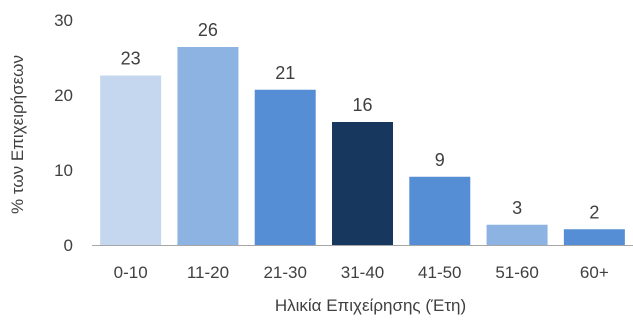 The image size is (633, 322). I want to click on data-label: 9, so click(440, 160).